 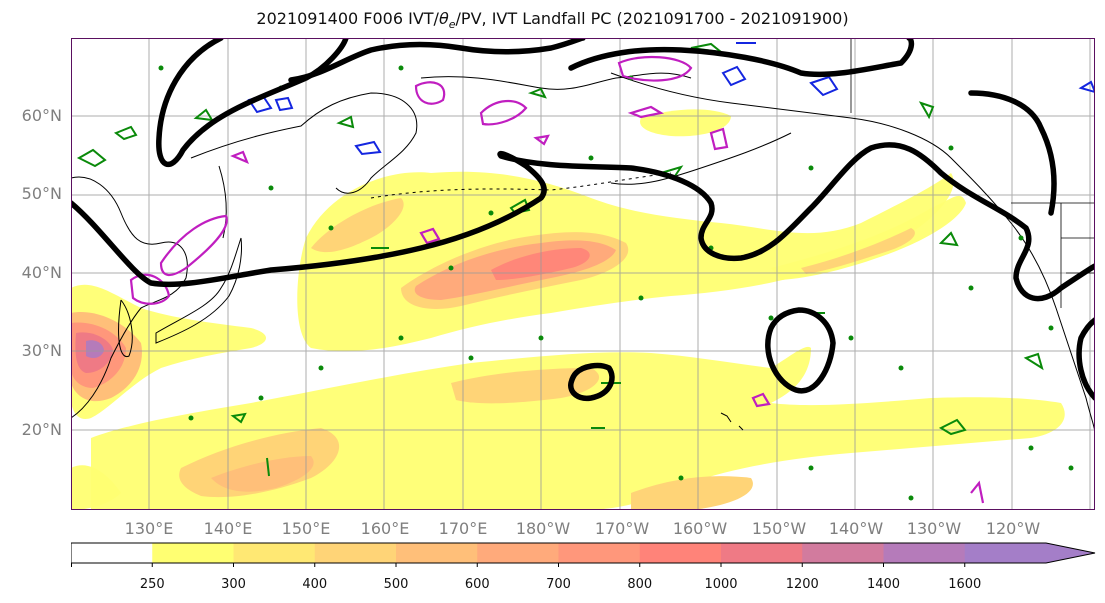 What do you see at coordinates (347, 18) in the screenshot?
I see `title-prefix: 2021091400 F006 IVT/` at bounding box center [347, 18].